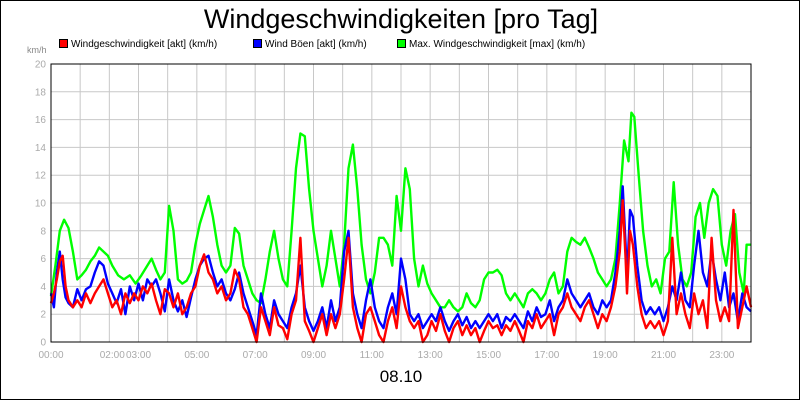 This screenshot has height=400, width=800. Describe the element at coordinates (138, 355) in the screenshot. I see `x-tick-label: 03:00` at that location.